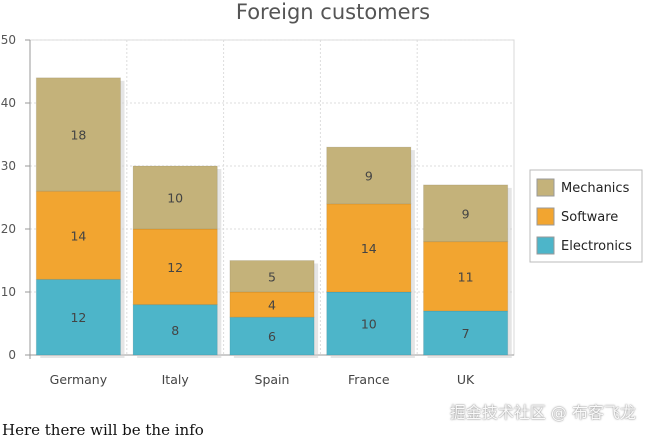  What do you see at coordinates (8, 166) in the screenshot?
I see `y-tick-label: 30` at bounding box center [8, 166].